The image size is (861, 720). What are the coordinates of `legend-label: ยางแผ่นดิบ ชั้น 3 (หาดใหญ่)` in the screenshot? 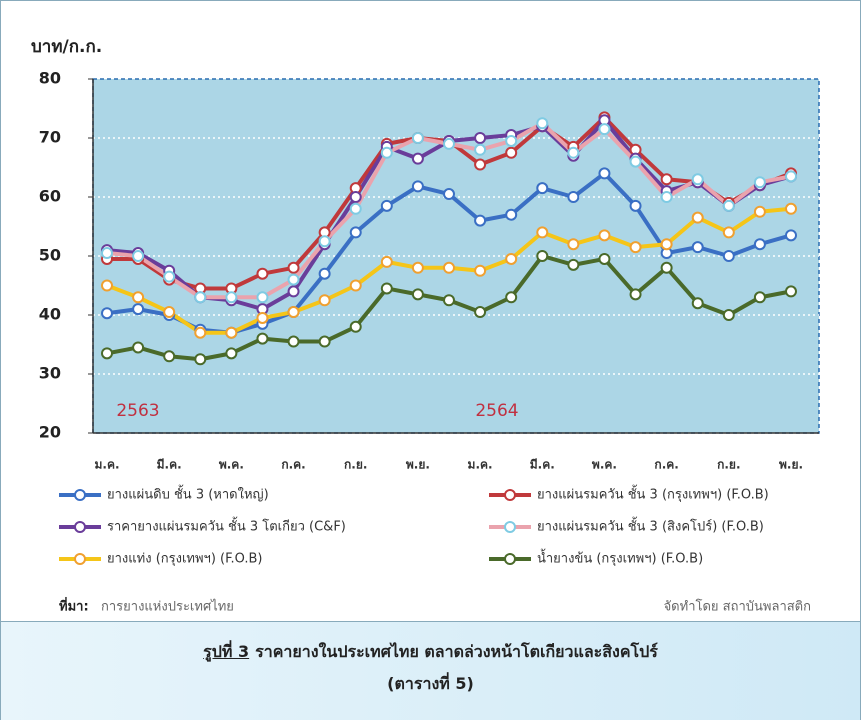 It's located at (188, 494).